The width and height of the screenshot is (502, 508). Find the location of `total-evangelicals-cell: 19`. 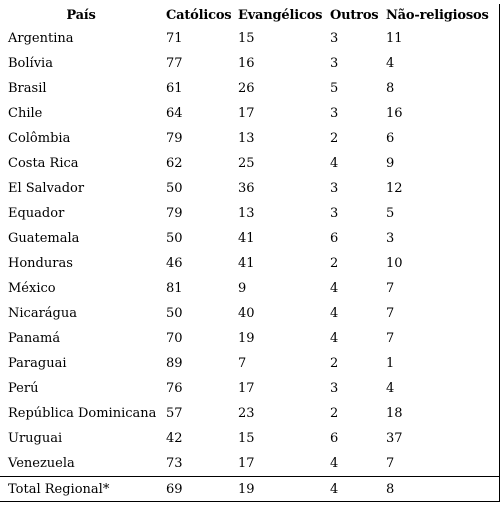

total-evangelicals-cell: 19 is located at coordinates (280, 489).